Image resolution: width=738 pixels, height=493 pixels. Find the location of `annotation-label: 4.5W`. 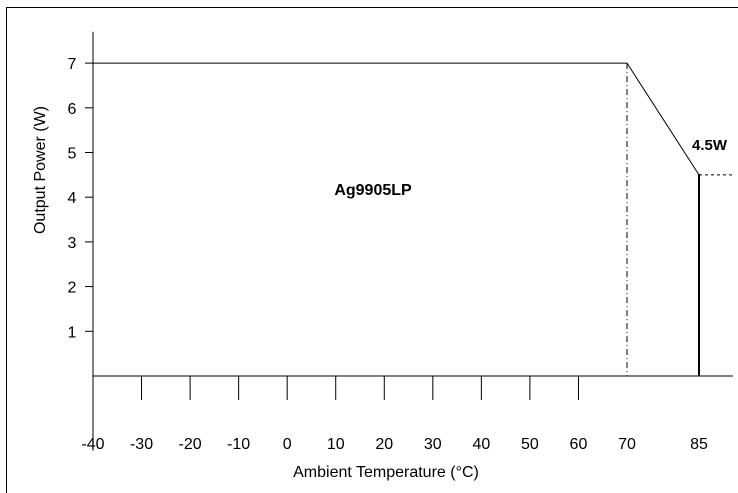

annotation-label: 4.5W is located at coordinates (710, 145).